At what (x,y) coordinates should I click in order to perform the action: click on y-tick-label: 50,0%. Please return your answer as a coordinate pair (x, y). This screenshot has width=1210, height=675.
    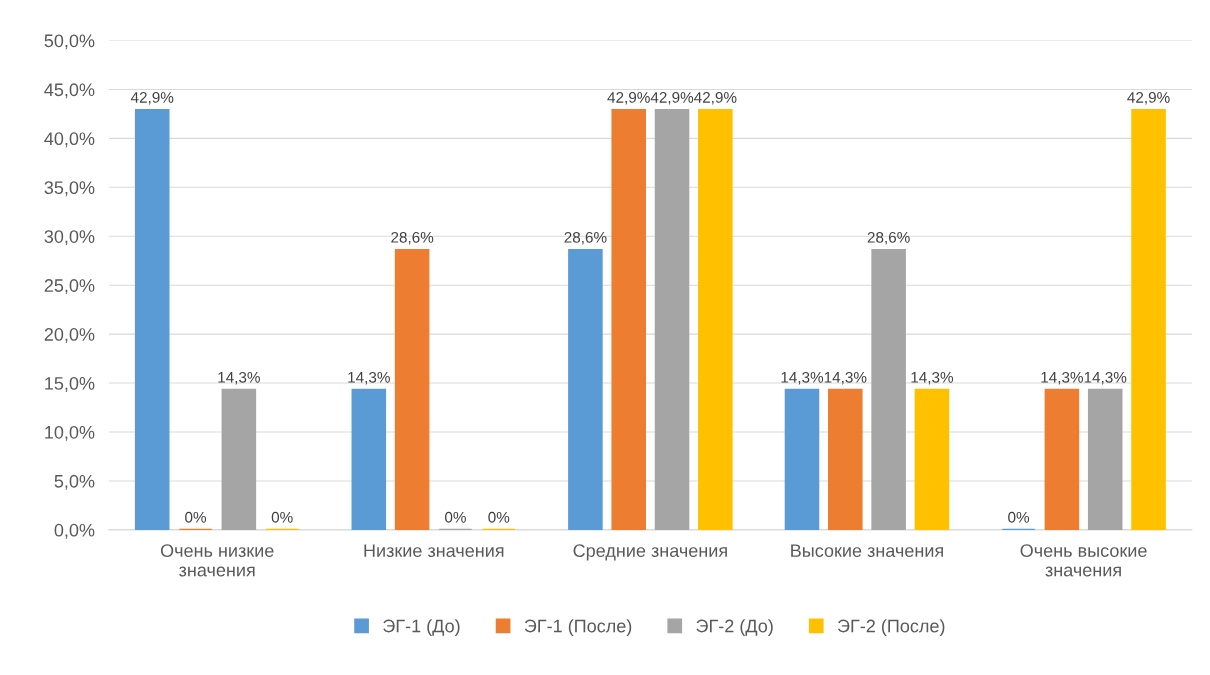
    Looking at the image, I should click on (69, 42).